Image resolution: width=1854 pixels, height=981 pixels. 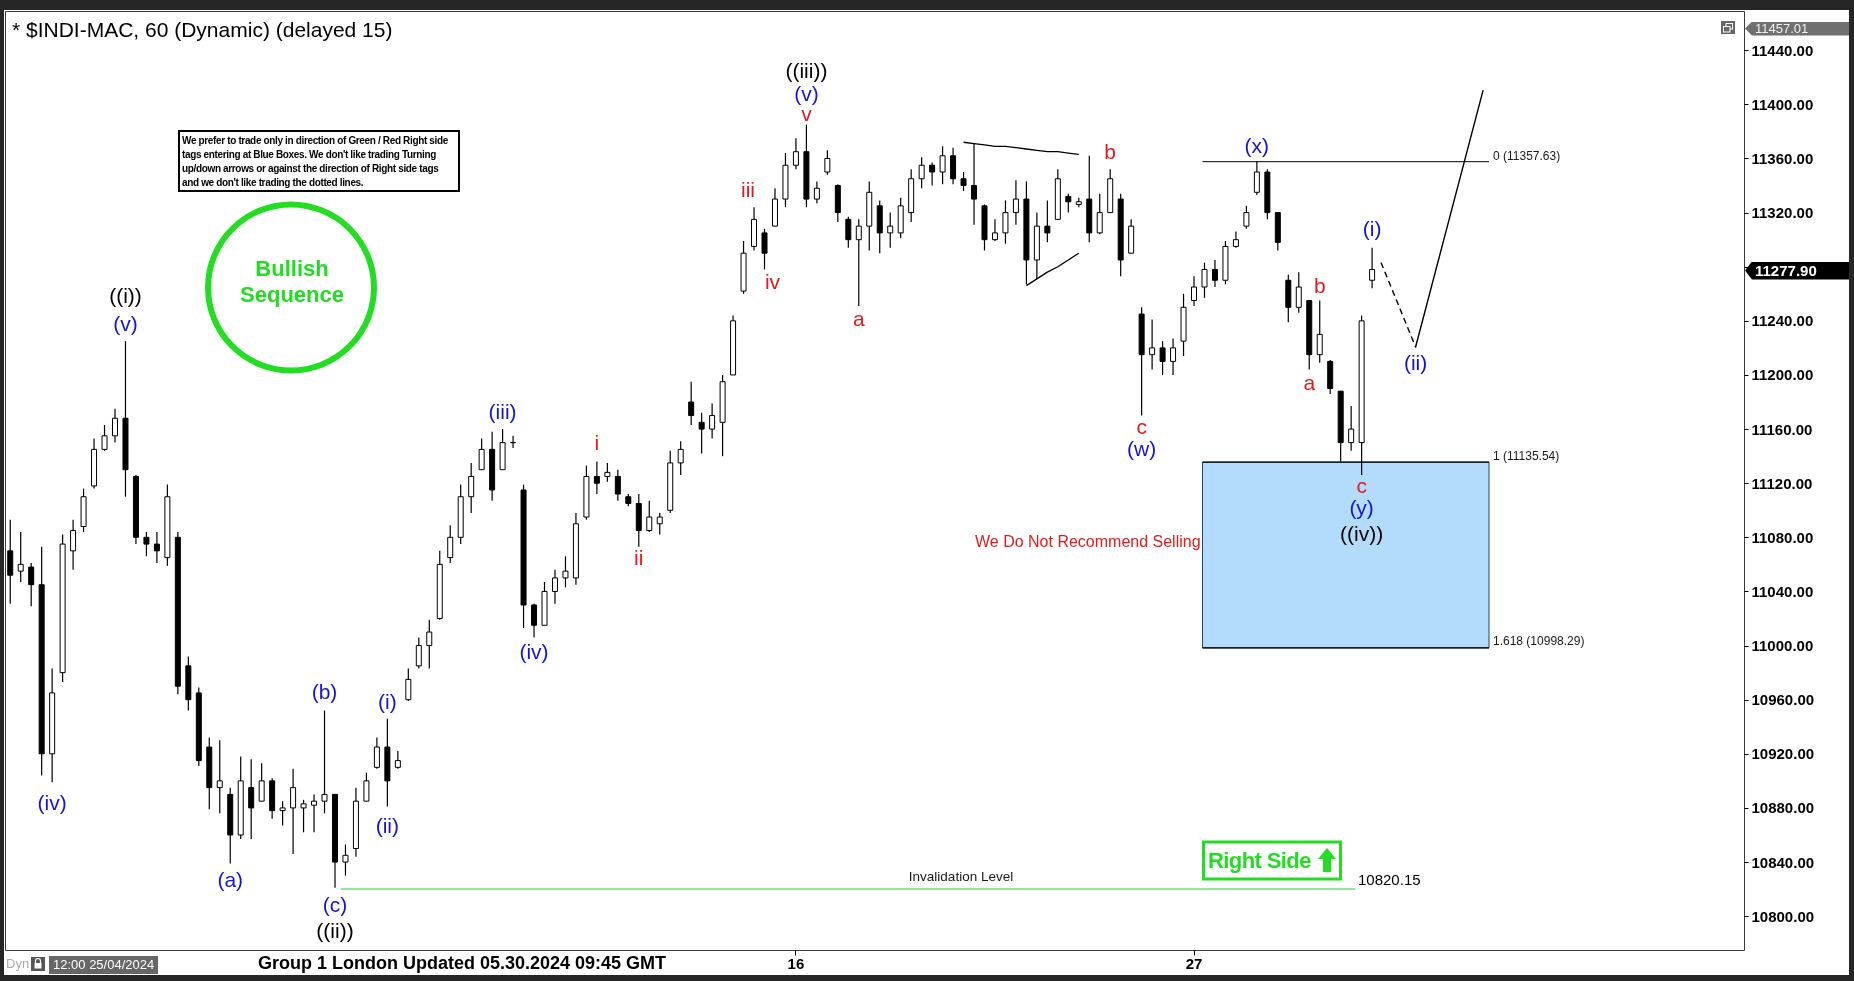 I want to click on annotation: (x), so click(x=1257, y=146).